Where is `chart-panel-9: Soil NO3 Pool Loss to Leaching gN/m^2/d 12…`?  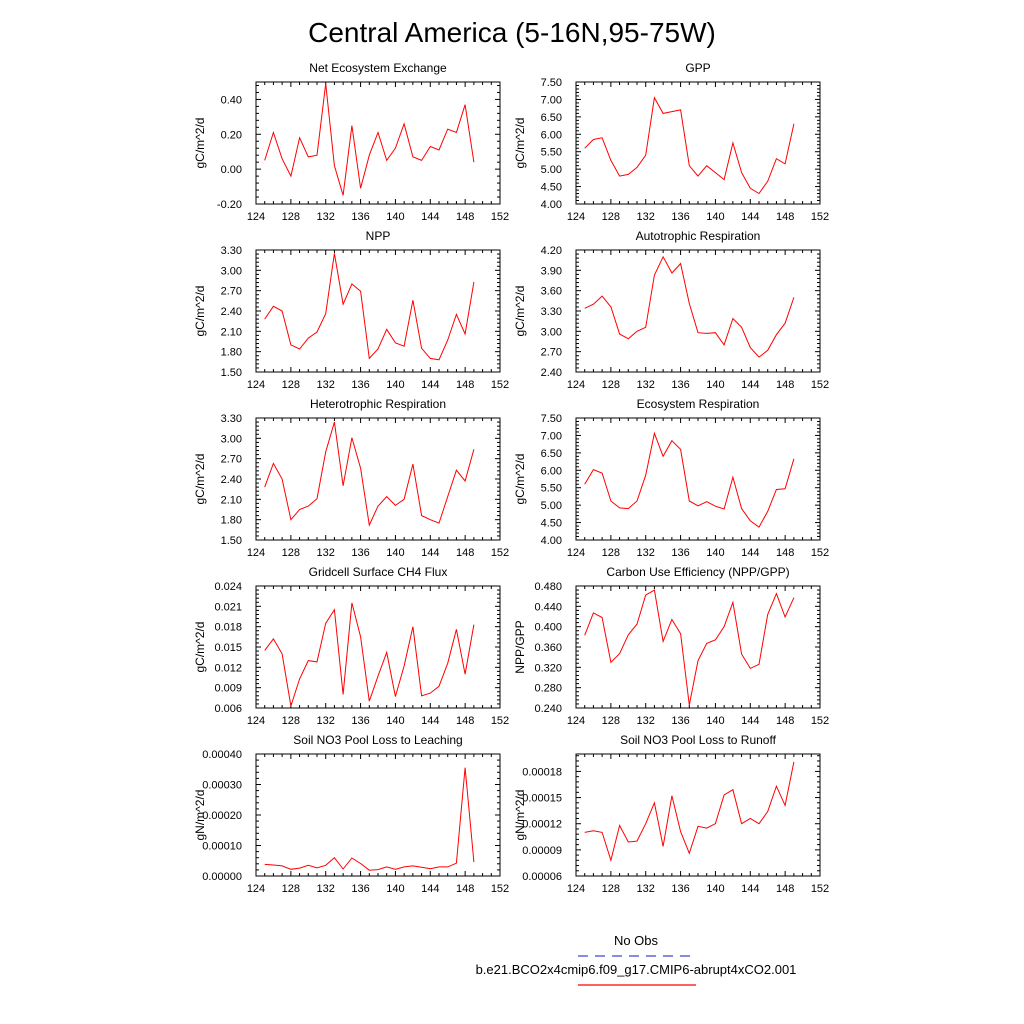
chart-panel-9: Soil NO3 Pool Loss to Leaching gN/m^2/d 12… is located at coordinates (351, 814).